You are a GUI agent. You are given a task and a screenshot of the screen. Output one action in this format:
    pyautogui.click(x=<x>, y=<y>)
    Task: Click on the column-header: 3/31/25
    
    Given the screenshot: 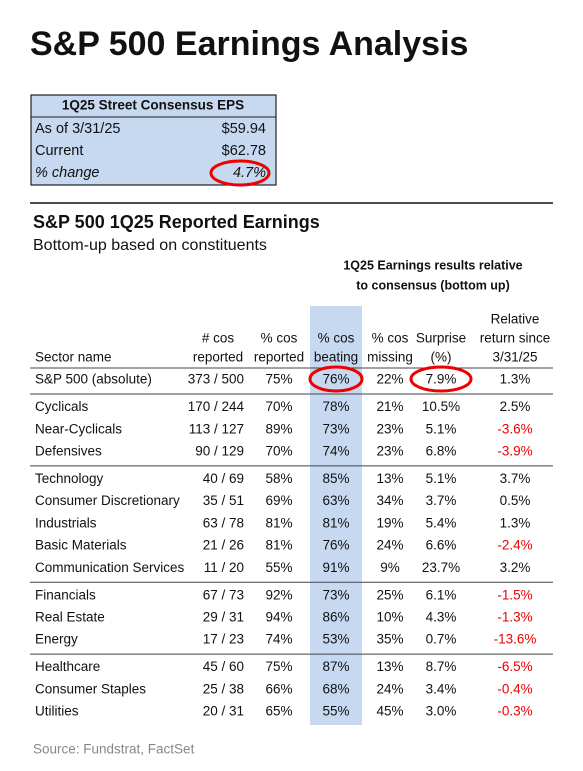 What is the action you would take?
    pyautogui.click(x=514, y=357)
    